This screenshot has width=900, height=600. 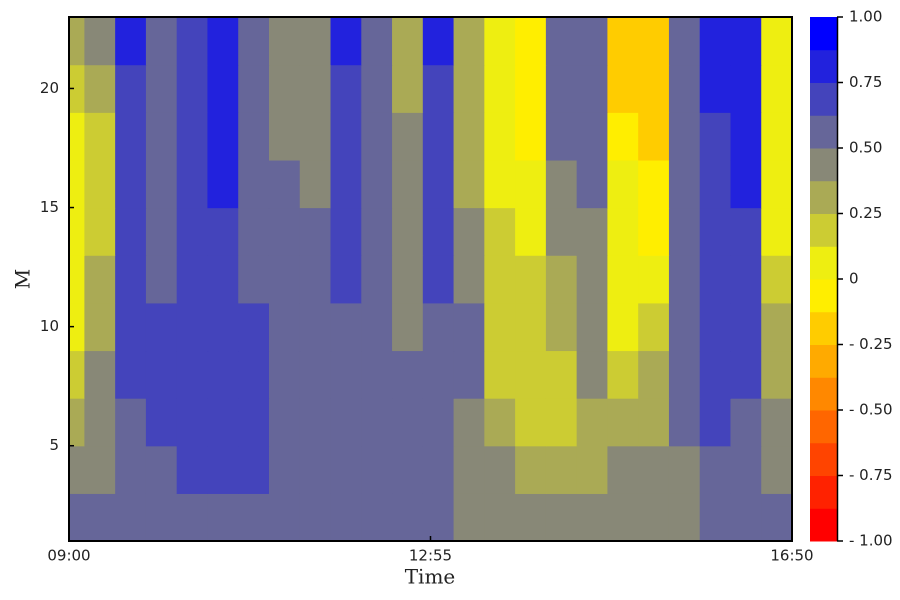 I want to click on y-axis-label: M, so click(x=23, y=279).